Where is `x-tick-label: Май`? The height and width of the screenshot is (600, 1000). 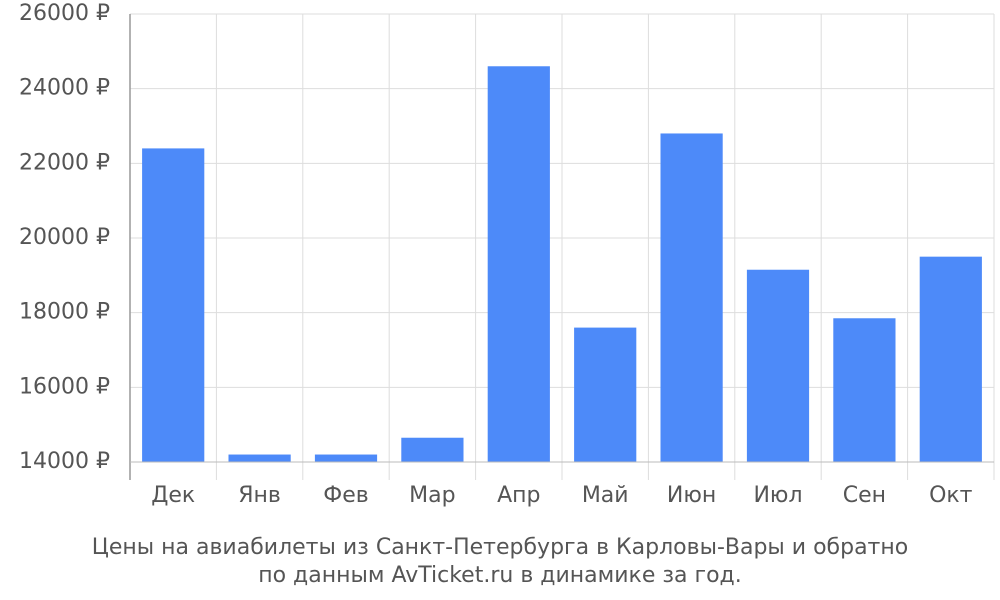 x-tick-label: Май is located at coordinates (605, 495).